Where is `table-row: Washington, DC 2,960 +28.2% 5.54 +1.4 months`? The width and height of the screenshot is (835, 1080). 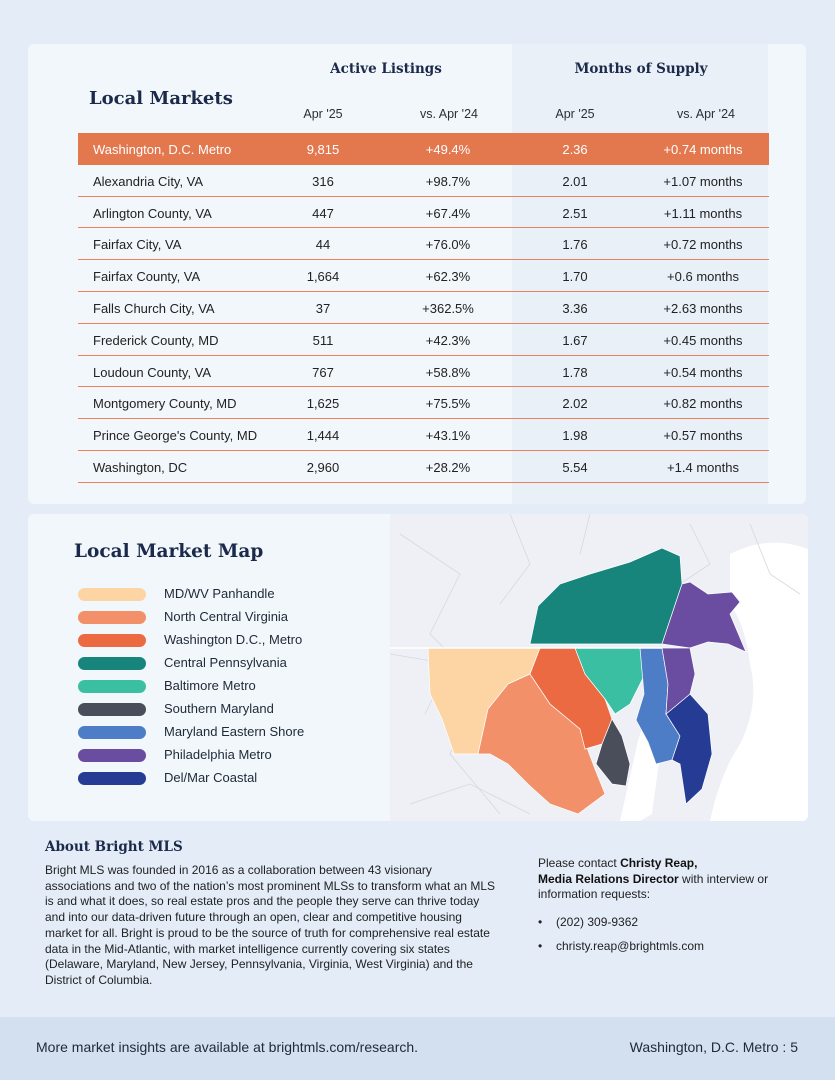 table-row: Washington, DC 2,960 +28.2% 5.54 +1.4 months is located at coordinates (423, 467).